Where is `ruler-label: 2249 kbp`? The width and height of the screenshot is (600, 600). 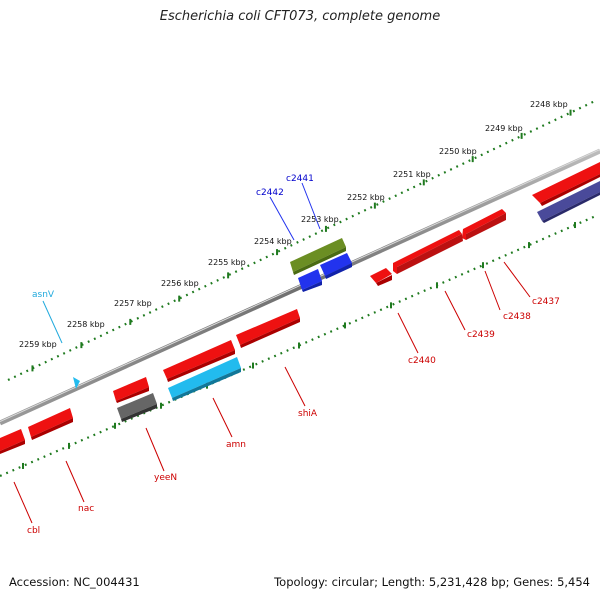 ruler-label: 2249 kbp is located at coordinates (504, 128).